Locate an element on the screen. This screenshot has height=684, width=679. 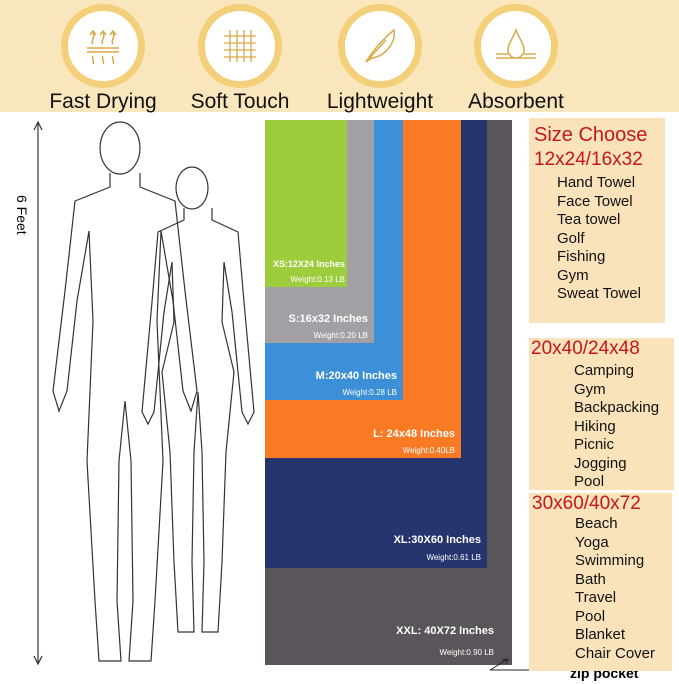
use-case-item: Backpacking is located at coordinates (617, 407).